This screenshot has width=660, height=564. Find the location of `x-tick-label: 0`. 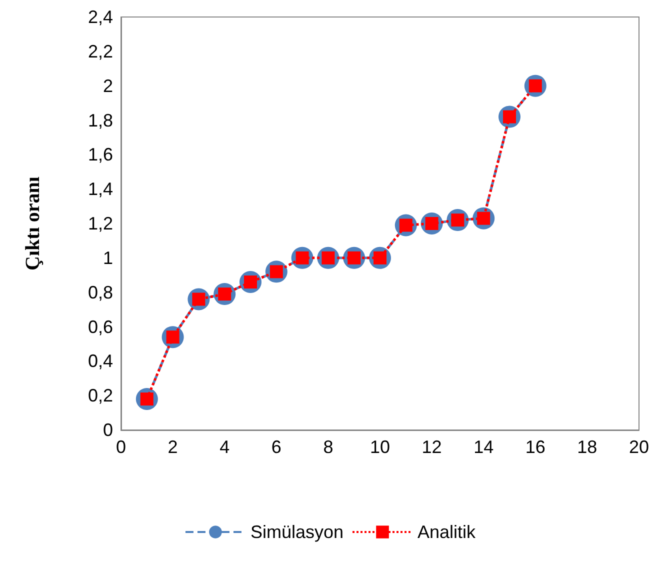

x-tick-label: 0 is located at coordinates (121, 447).